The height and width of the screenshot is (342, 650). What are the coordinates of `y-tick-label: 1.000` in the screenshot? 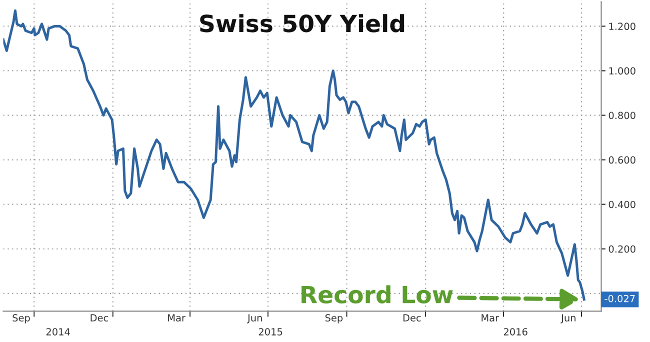 It's located at (622, 71).